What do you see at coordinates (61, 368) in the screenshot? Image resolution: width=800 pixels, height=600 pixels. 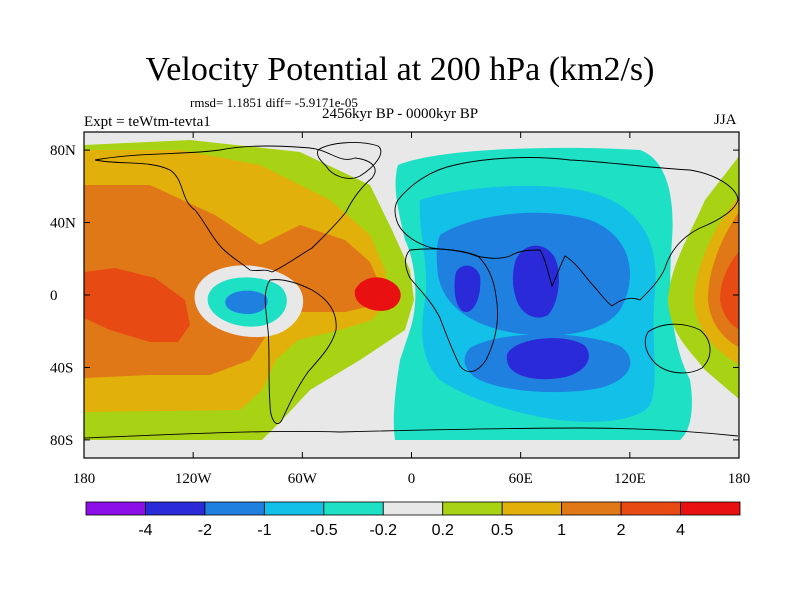 I see `y-tick-label: 40S` at bounding box center [61, 368].